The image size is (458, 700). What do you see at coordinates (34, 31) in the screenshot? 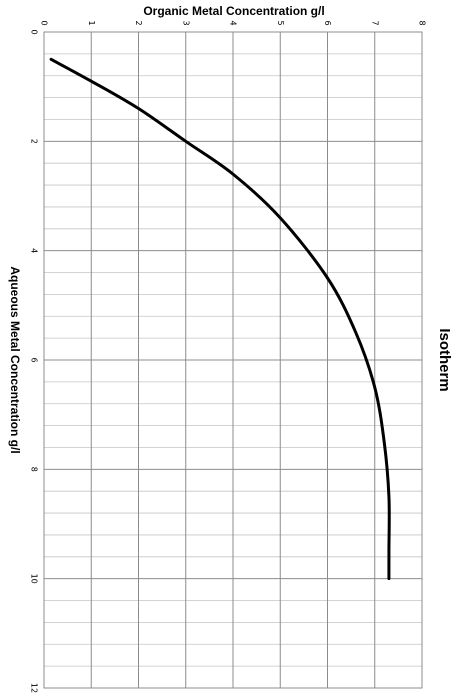
I see `x-tick-label: 0` at bounding box center [34, 31].